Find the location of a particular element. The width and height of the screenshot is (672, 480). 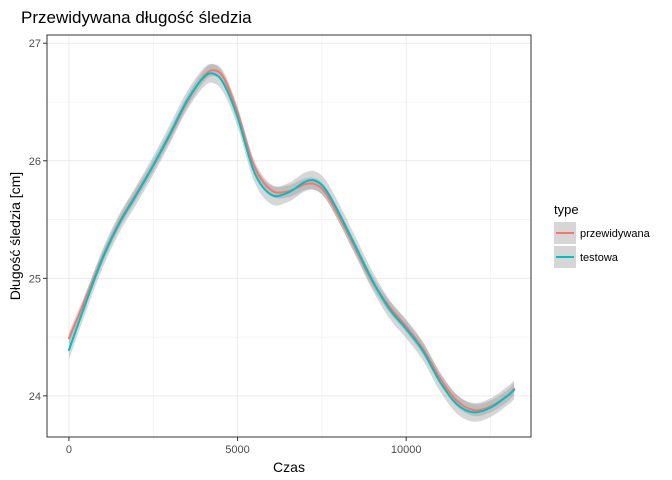

legend: type przewidywana testowa is located at coordinates (602, 235).